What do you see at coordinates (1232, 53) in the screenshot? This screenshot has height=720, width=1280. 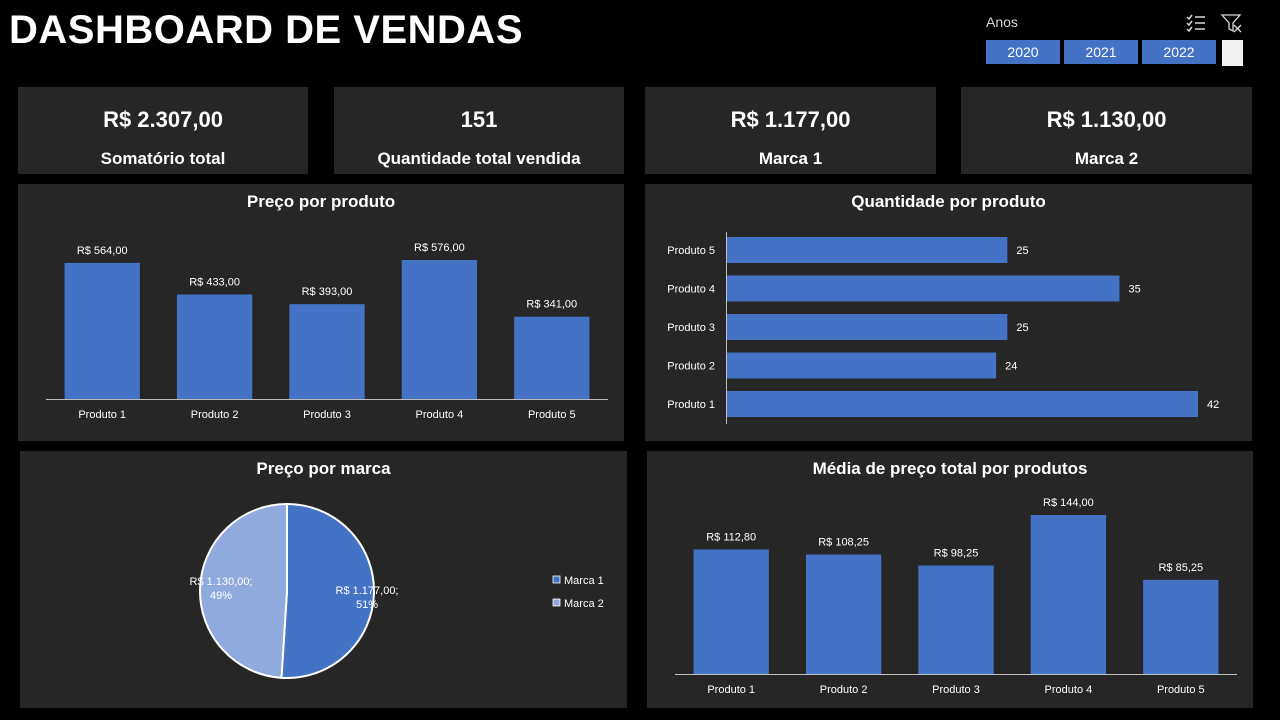 I see `slicer-scrollbar` at bounding box center [1232, 53].